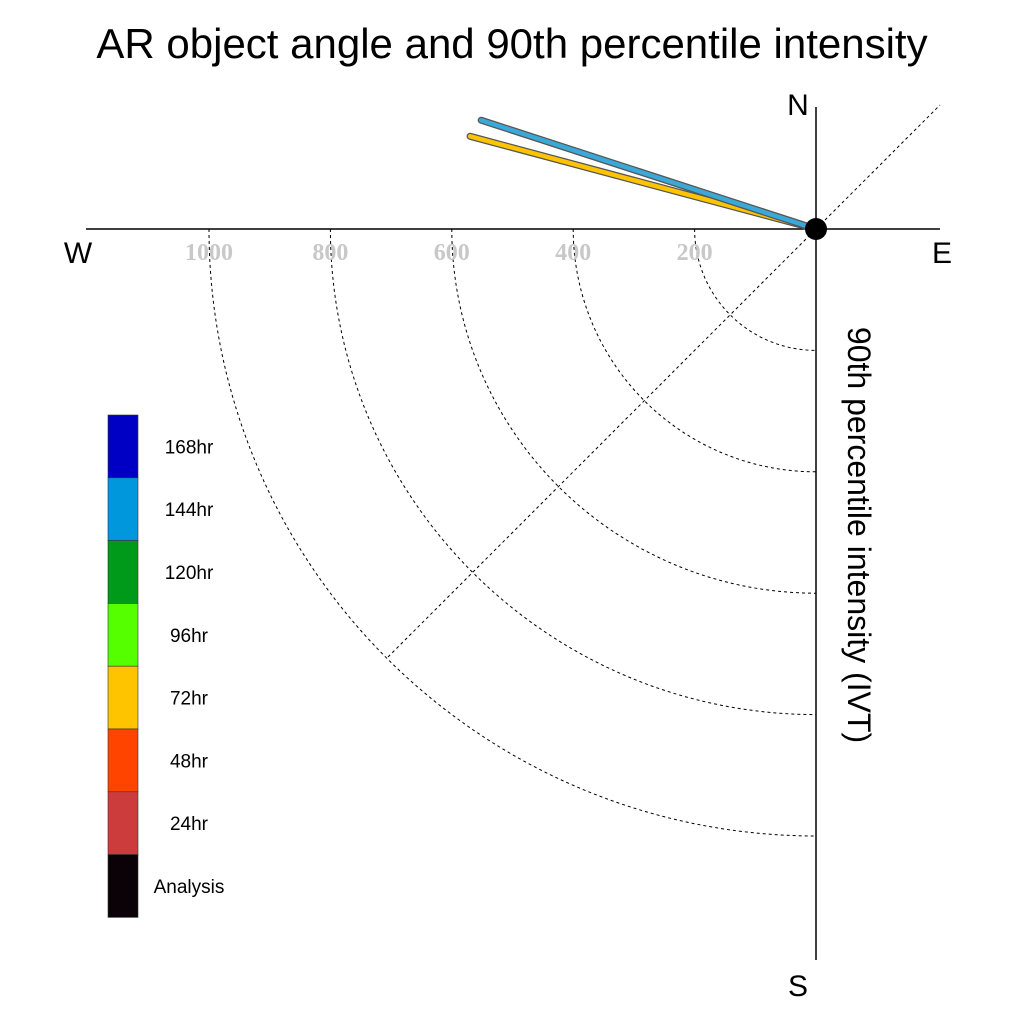 The width and height of the screenshot is (1024, 1024). What do you see at coordinates (189, 761) in the screenshot?
I see `legend-label-48hr: 48hr` at bounding box center [189, 761].